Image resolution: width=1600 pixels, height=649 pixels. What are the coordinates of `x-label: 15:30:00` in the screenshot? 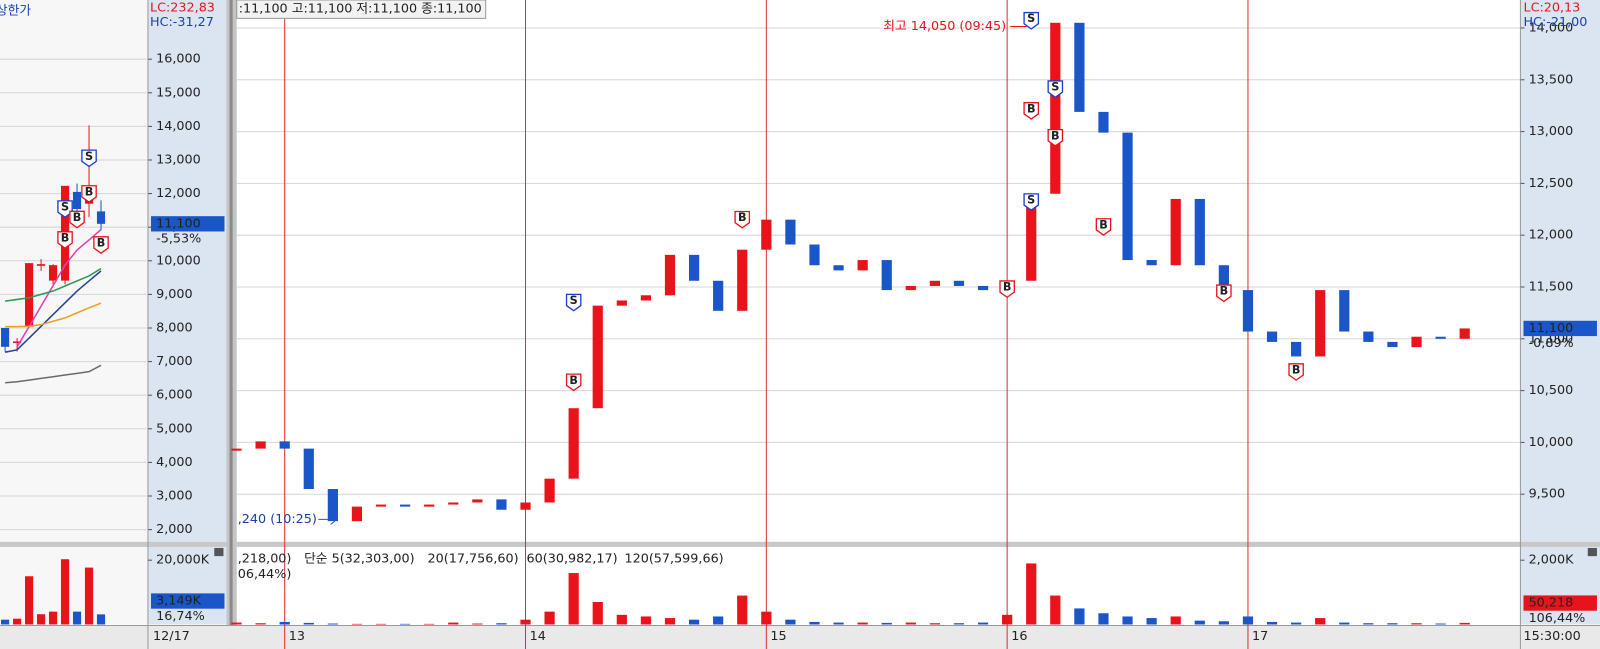 It's located at (1551, 636).